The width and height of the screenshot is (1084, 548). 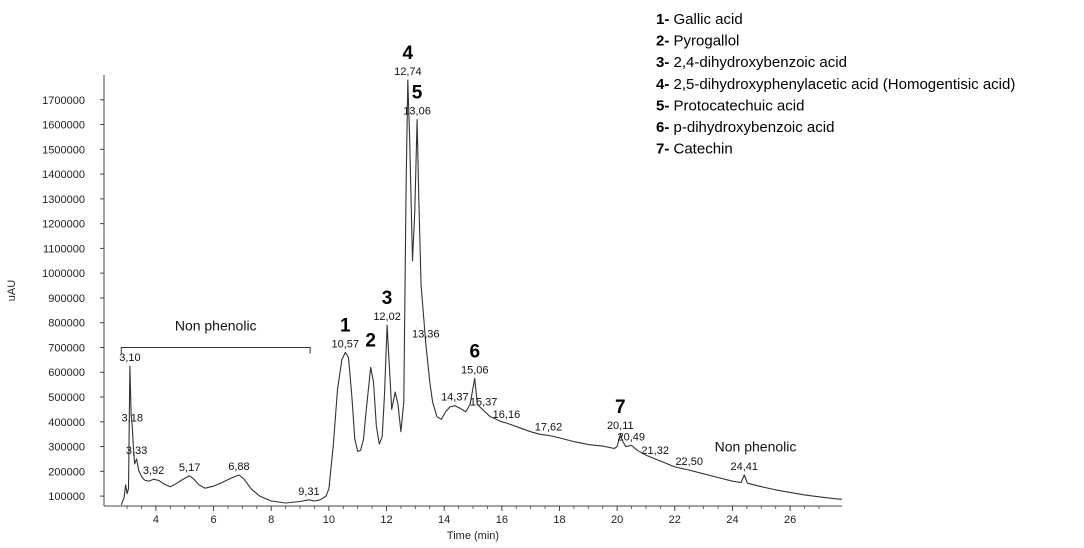 What do you see at coordinates (736, 105) in the screenshot?
I see `legend-compound-name: Protocatechuic acid` at bounding box center [736, 105].